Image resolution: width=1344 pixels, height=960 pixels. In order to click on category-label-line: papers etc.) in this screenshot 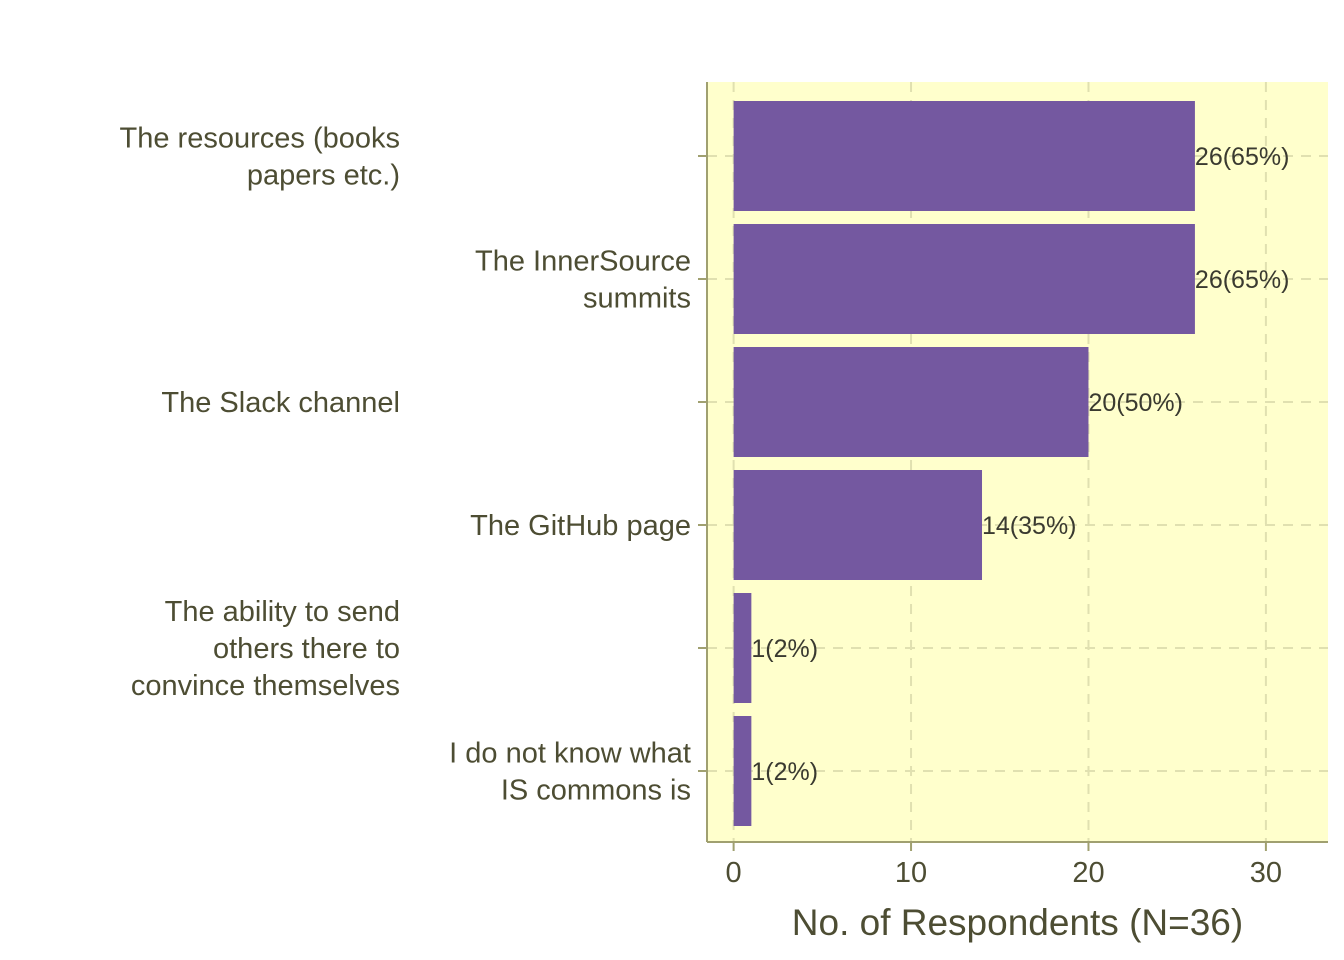, I will do `click(323, 176)`.